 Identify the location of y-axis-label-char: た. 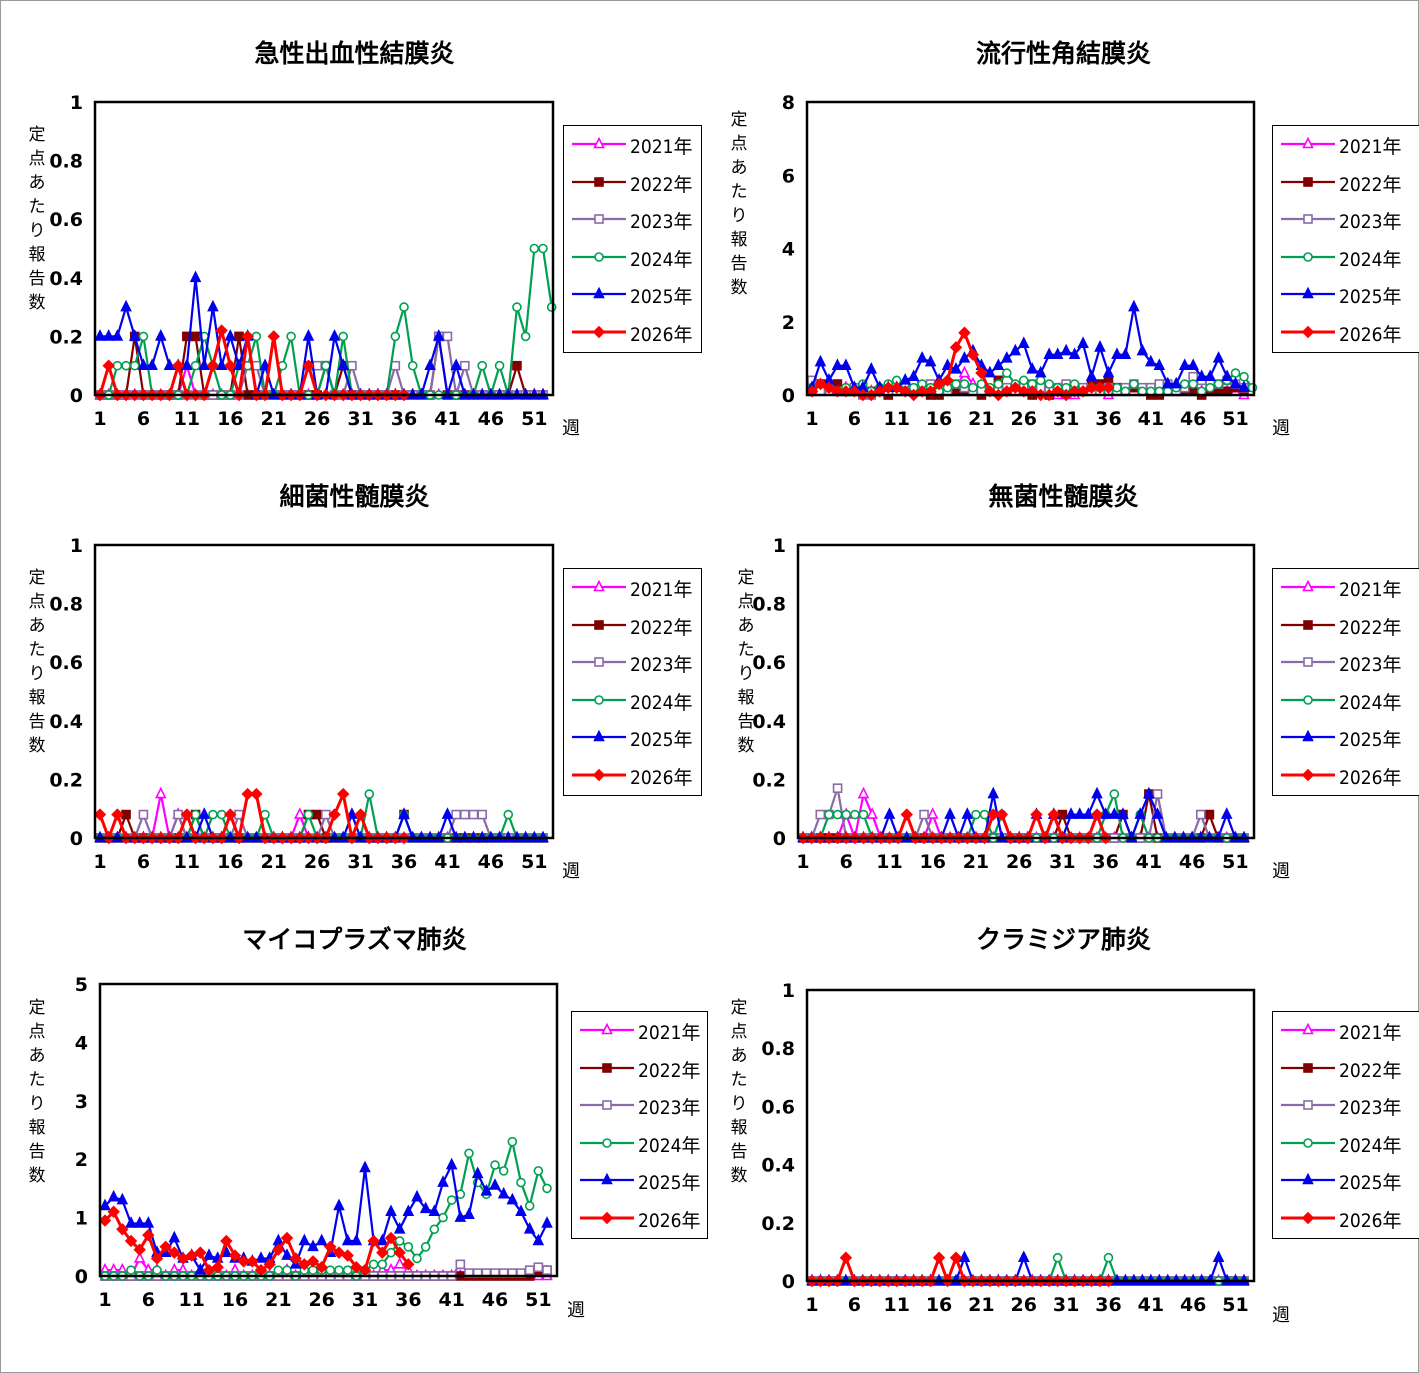
(739, 1080).